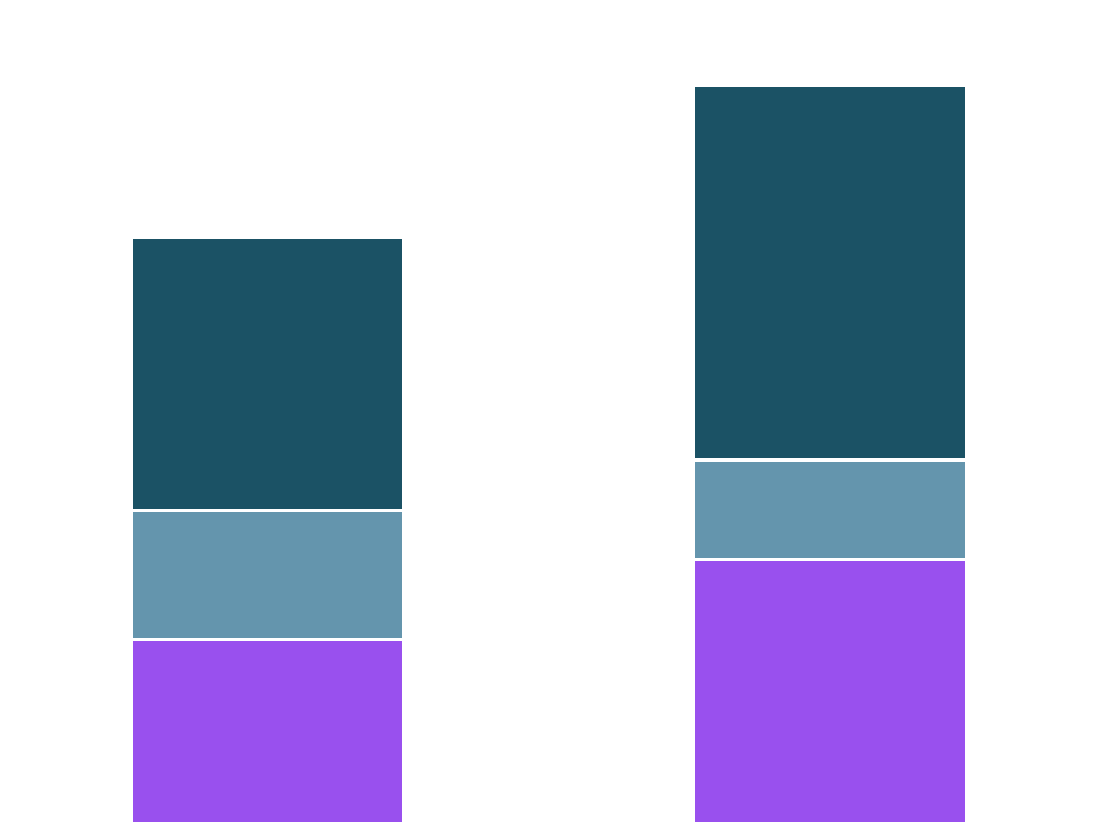 The width and height of the screenshot is (1097, 822). I want to click on bar-2-segment-series-2: 9.6, so click(830, 510).